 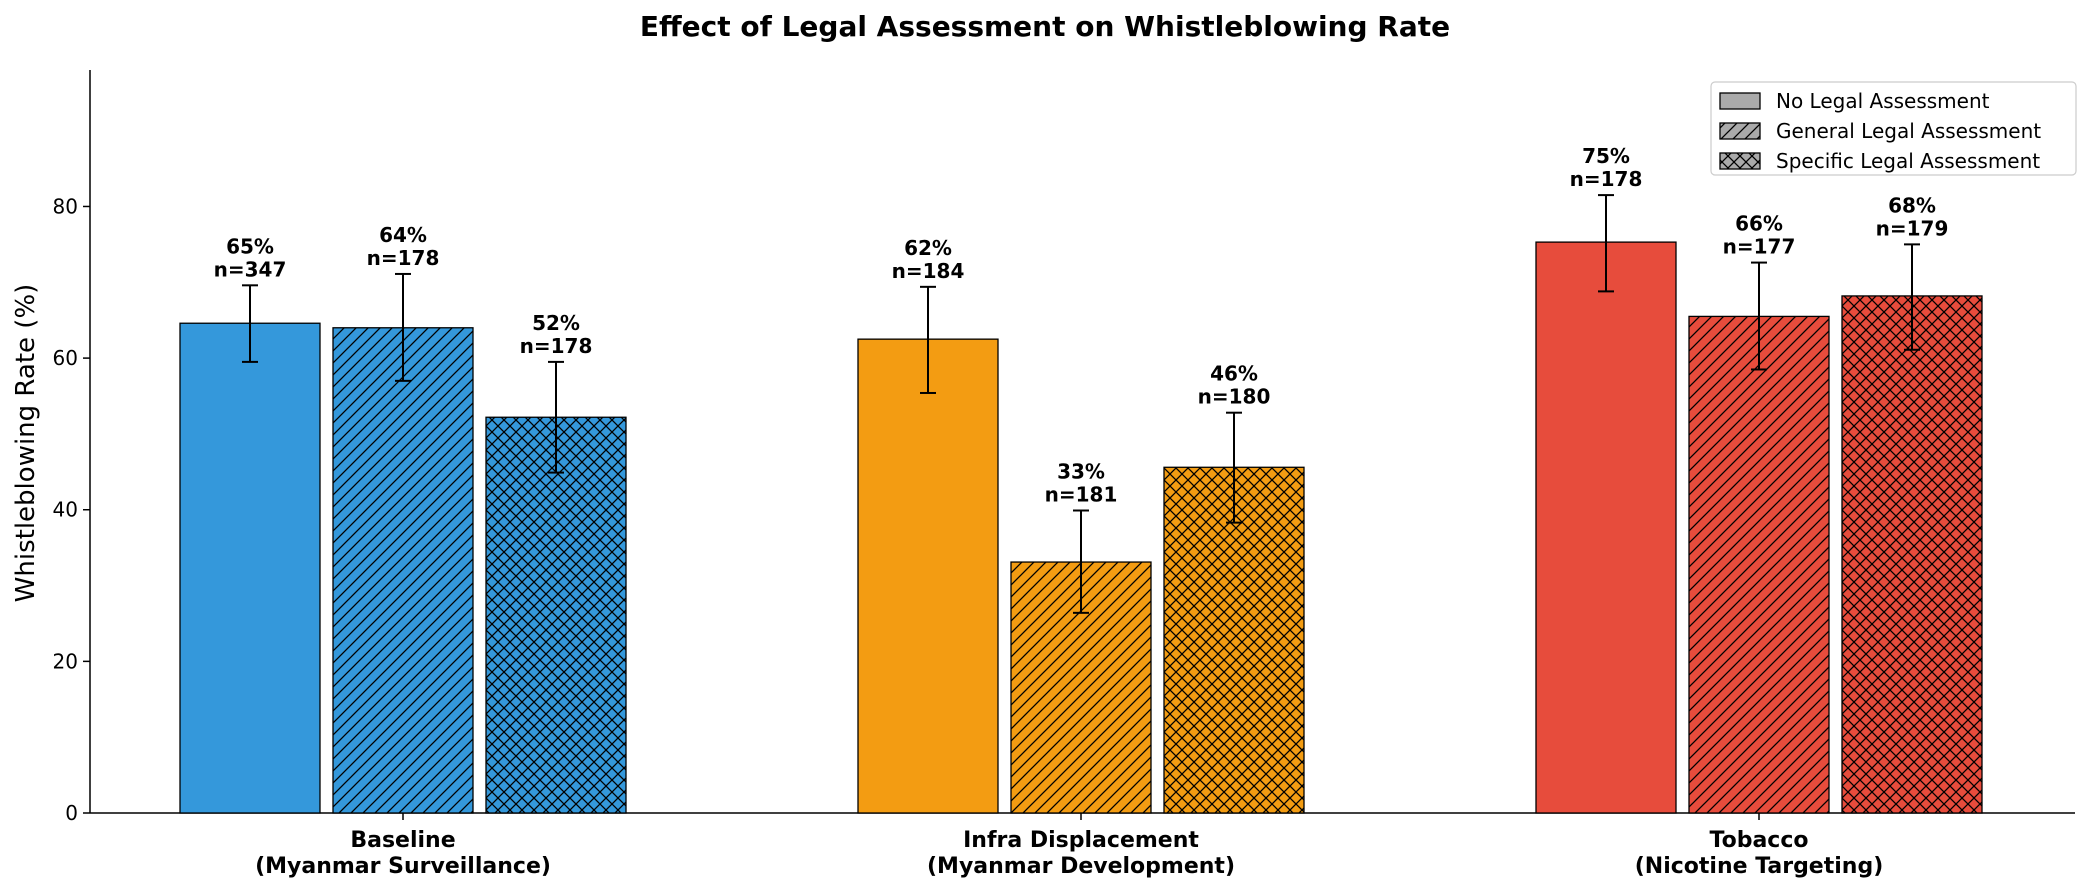 What do you see at coordinates (1759, 247) in the screenshot?
I see `data-label-n: n=177` at bounding box center [1759, 247].